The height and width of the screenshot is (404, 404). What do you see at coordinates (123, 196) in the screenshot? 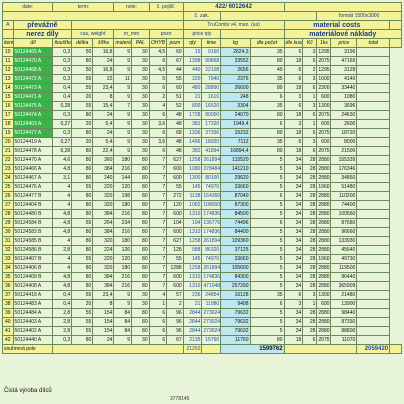
I see `cell-m: 198` at bounding box center [123, 196].